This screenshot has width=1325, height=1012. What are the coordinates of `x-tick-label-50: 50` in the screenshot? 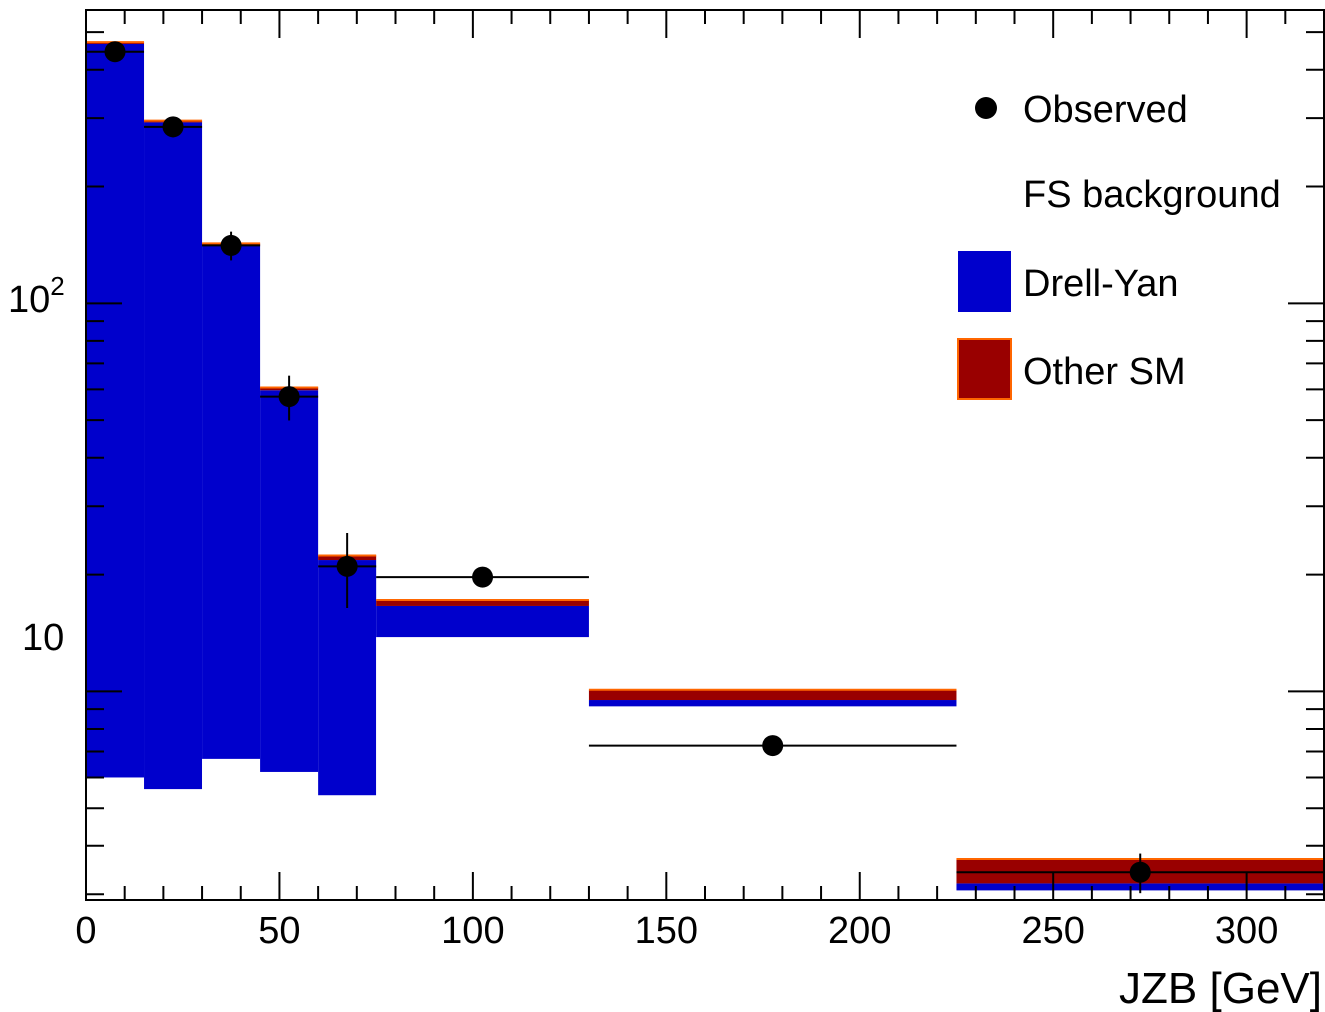 It's located at (279, 931).